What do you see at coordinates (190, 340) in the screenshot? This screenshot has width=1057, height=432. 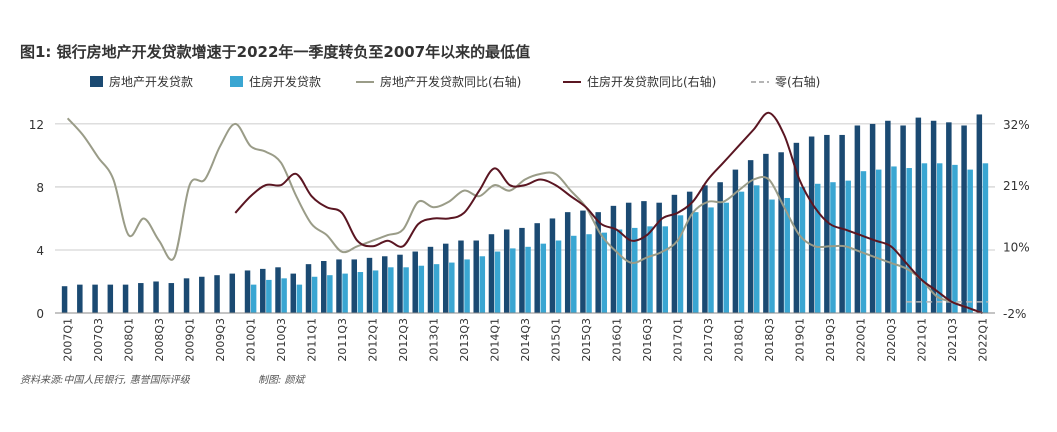 I see `x-tick-label: 2009Q1` at bounding box center [190, 340].